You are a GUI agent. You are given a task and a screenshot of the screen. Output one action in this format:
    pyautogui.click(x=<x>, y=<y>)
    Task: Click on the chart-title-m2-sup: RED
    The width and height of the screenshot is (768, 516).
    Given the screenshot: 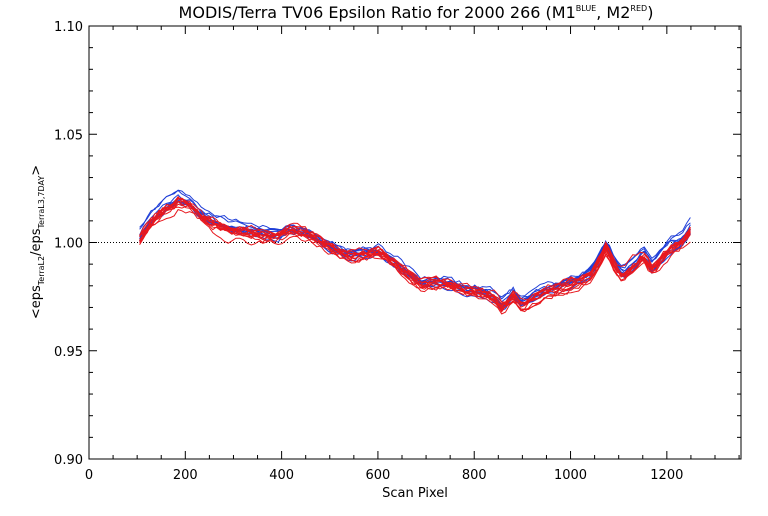 What is the action you would take?
    pyautogui.click(x=638, y=8)
    